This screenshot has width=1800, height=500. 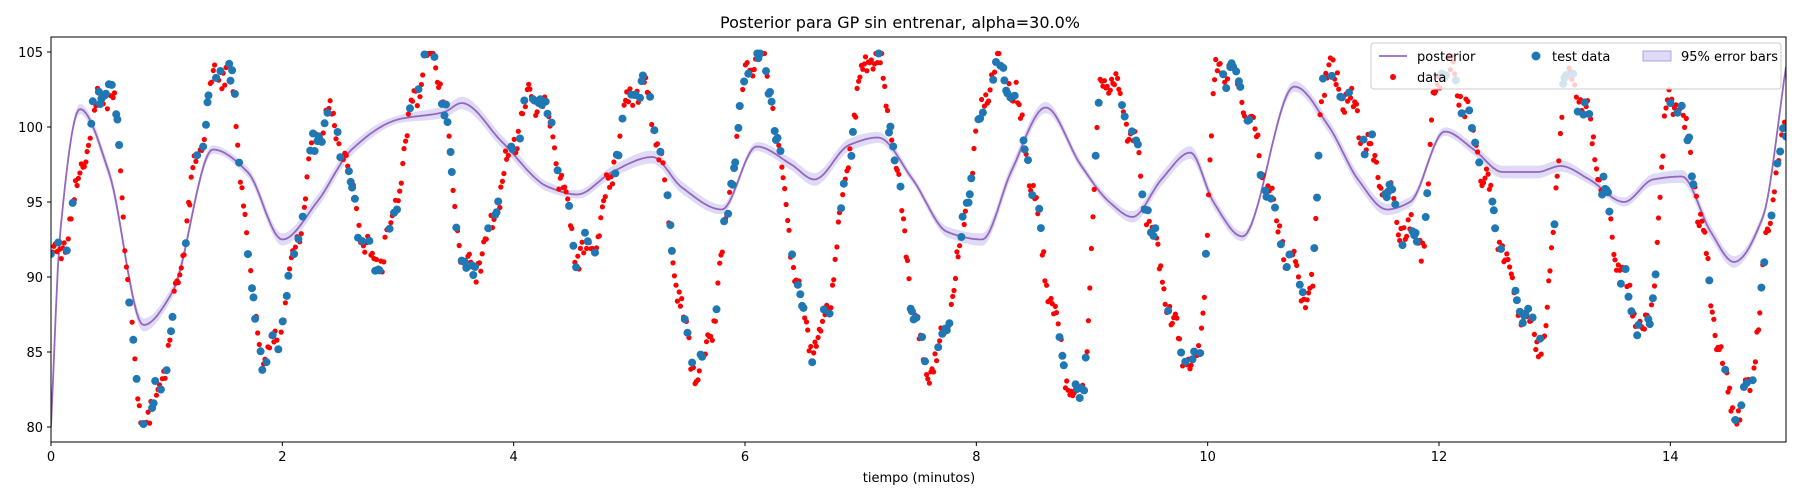 I want to click on x-tick-label: 0, so click(x=51, y=457).